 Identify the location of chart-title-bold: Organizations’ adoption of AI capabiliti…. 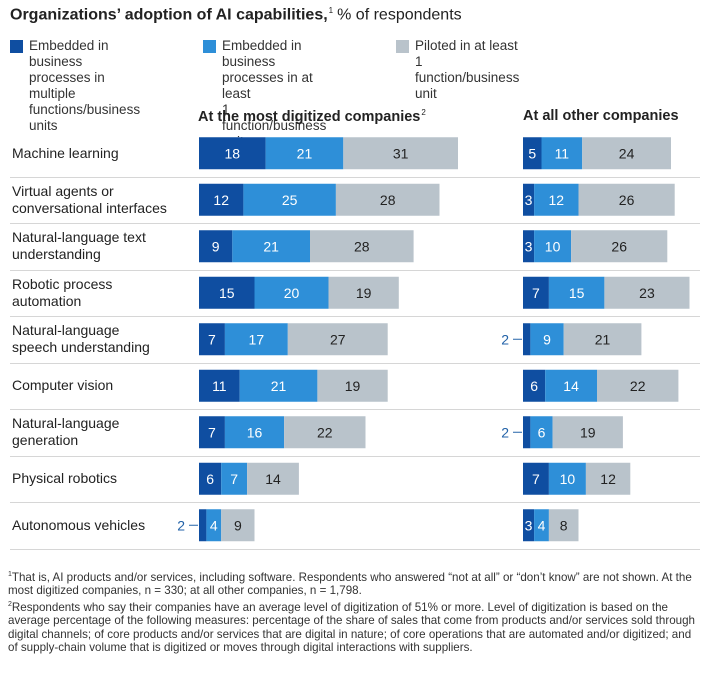
(169, 15).